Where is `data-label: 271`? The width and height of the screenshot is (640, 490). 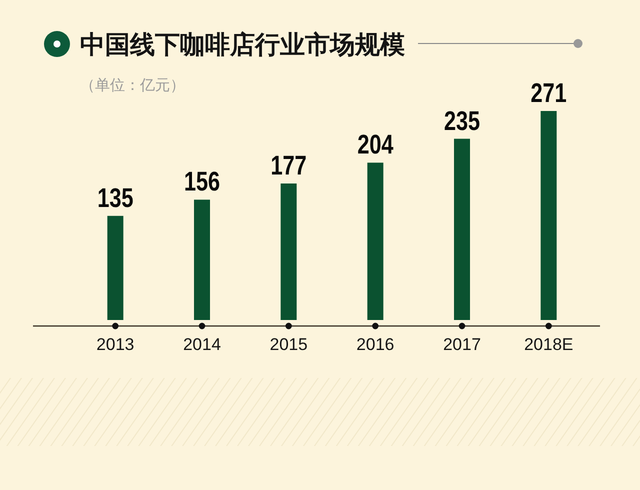 data-label: 271 is located at coordinates (548, 93).